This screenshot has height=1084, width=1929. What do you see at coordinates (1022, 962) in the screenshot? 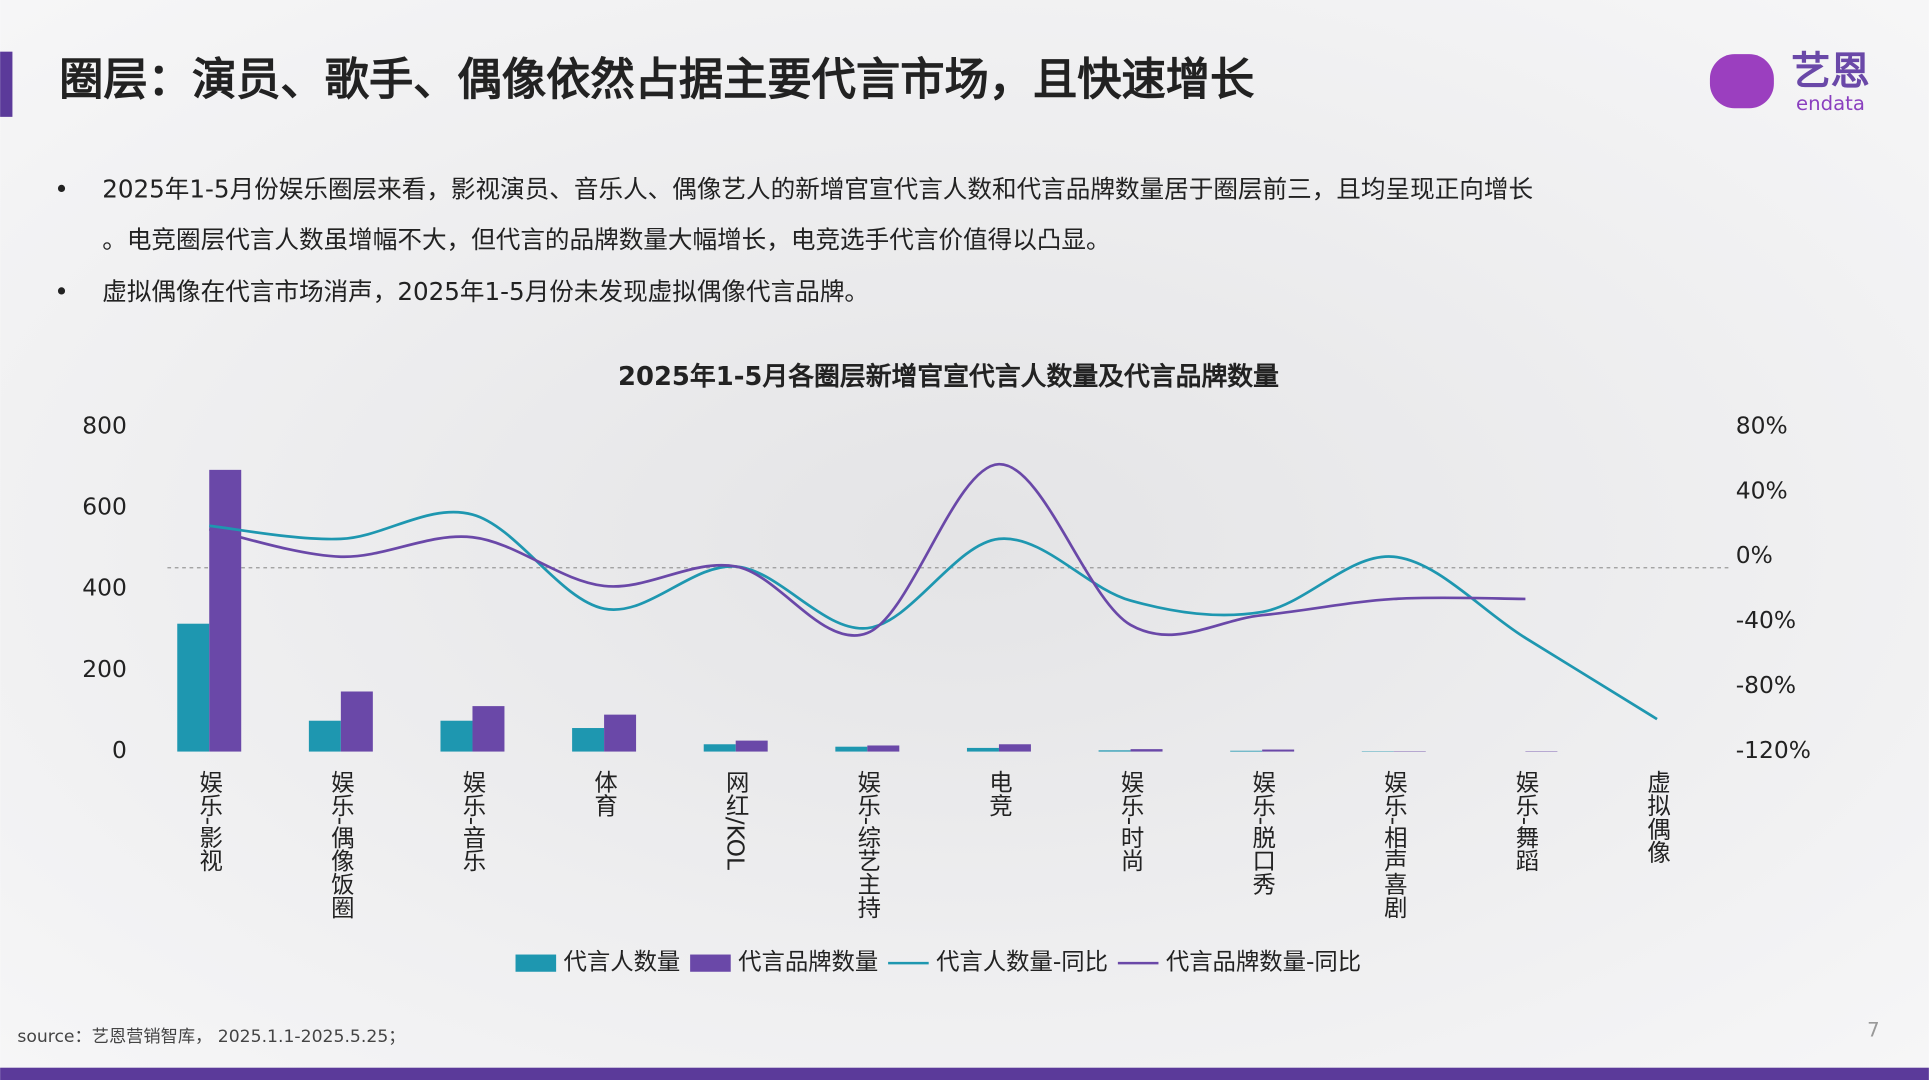
I see `legend-label: 代言人数量-同比` at bounding box center [1022, 962].